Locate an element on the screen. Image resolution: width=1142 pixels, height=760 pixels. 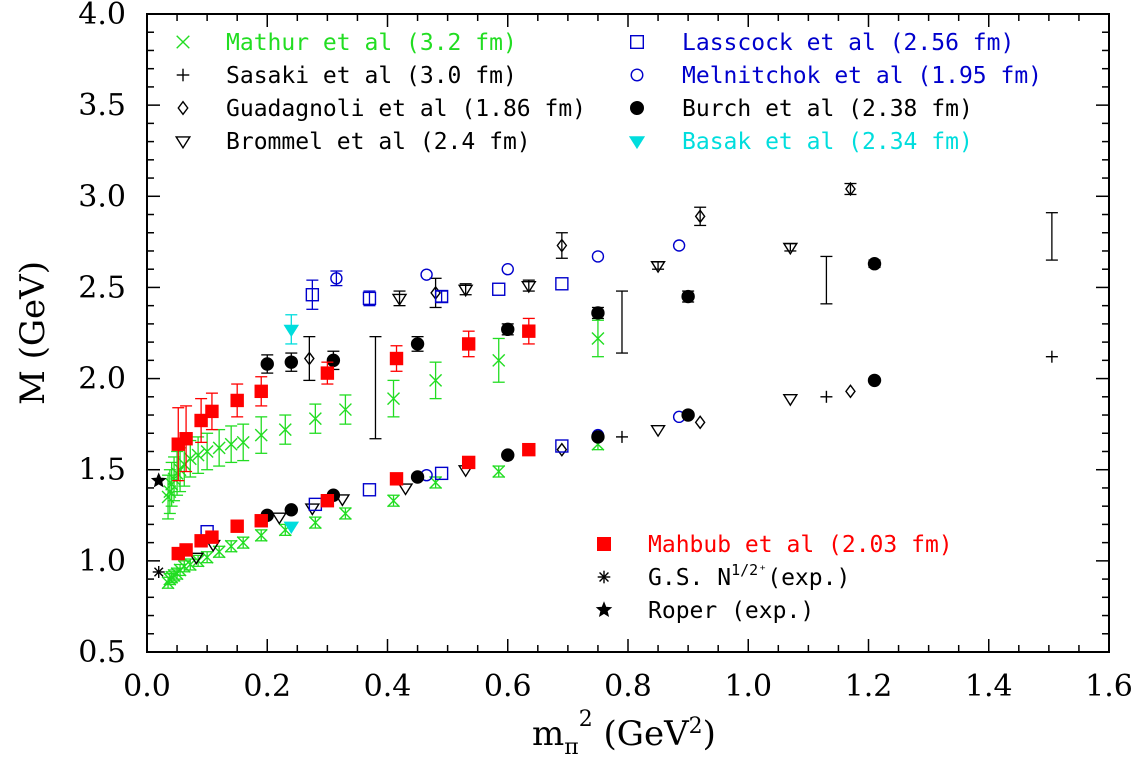
legend-entry: Mahbub et al (2.03 fm) is located at coordinates (775, 545).